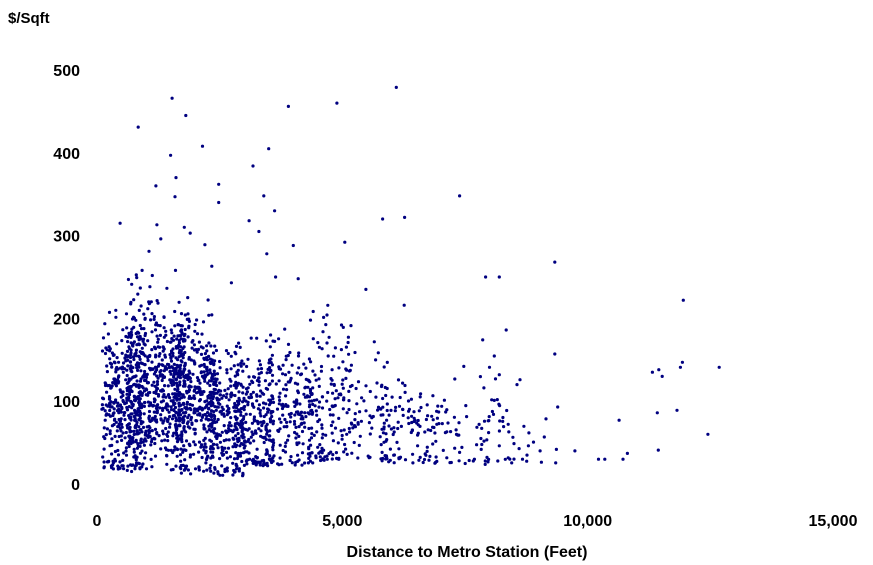 The height and width of the screenshot is (565, 873). What do you see at coordinates (66, 402) in the screenshot?
I see `y-tick-label: 100` at bounding box center [66, 402].